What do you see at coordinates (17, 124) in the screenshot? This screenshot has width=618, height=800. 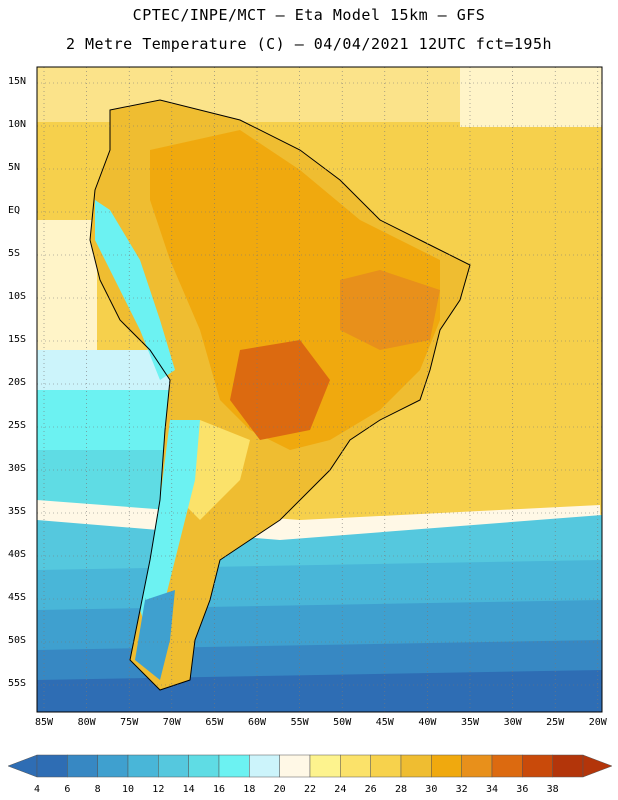 I see `latitude-label: 10N` at bounding box center [17, 124].